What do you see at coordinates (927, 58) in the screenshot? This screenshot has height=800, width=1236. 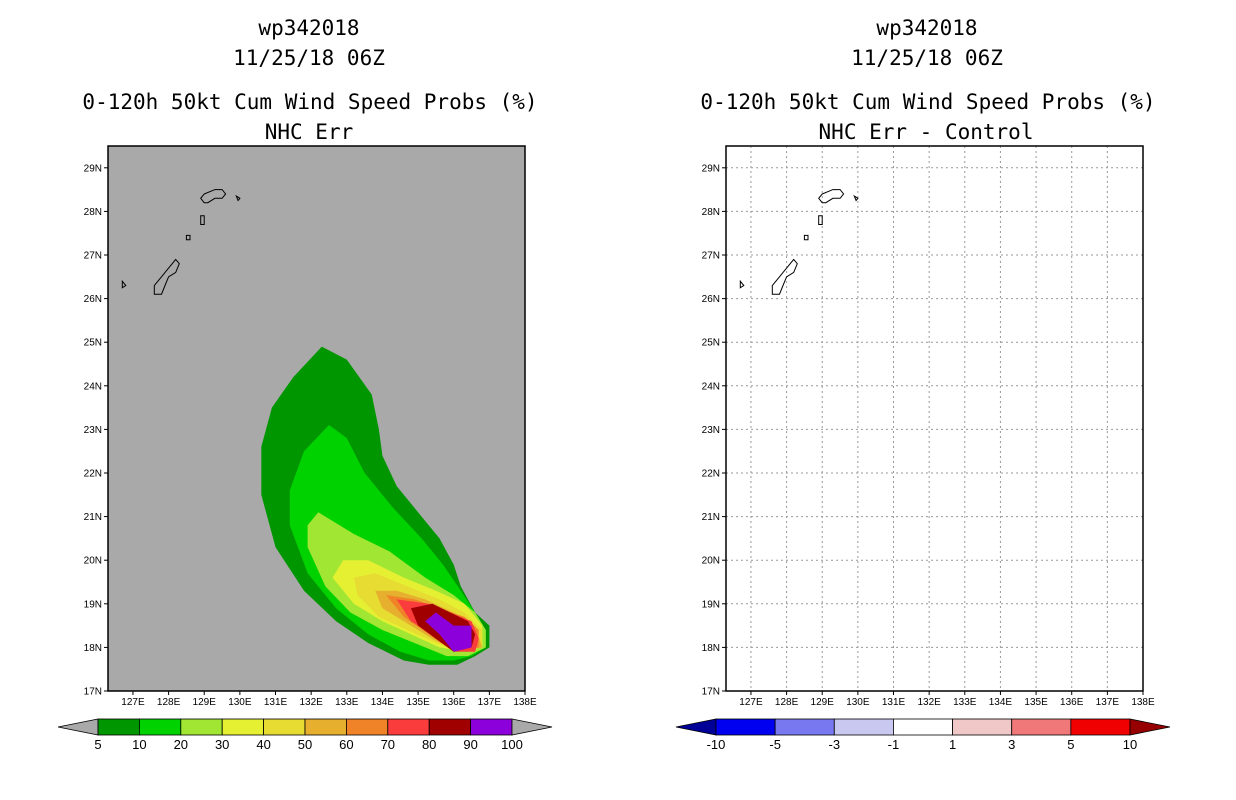 I see `right-datetime: 11/25/18 06Z` at bounding box center [927, 58].